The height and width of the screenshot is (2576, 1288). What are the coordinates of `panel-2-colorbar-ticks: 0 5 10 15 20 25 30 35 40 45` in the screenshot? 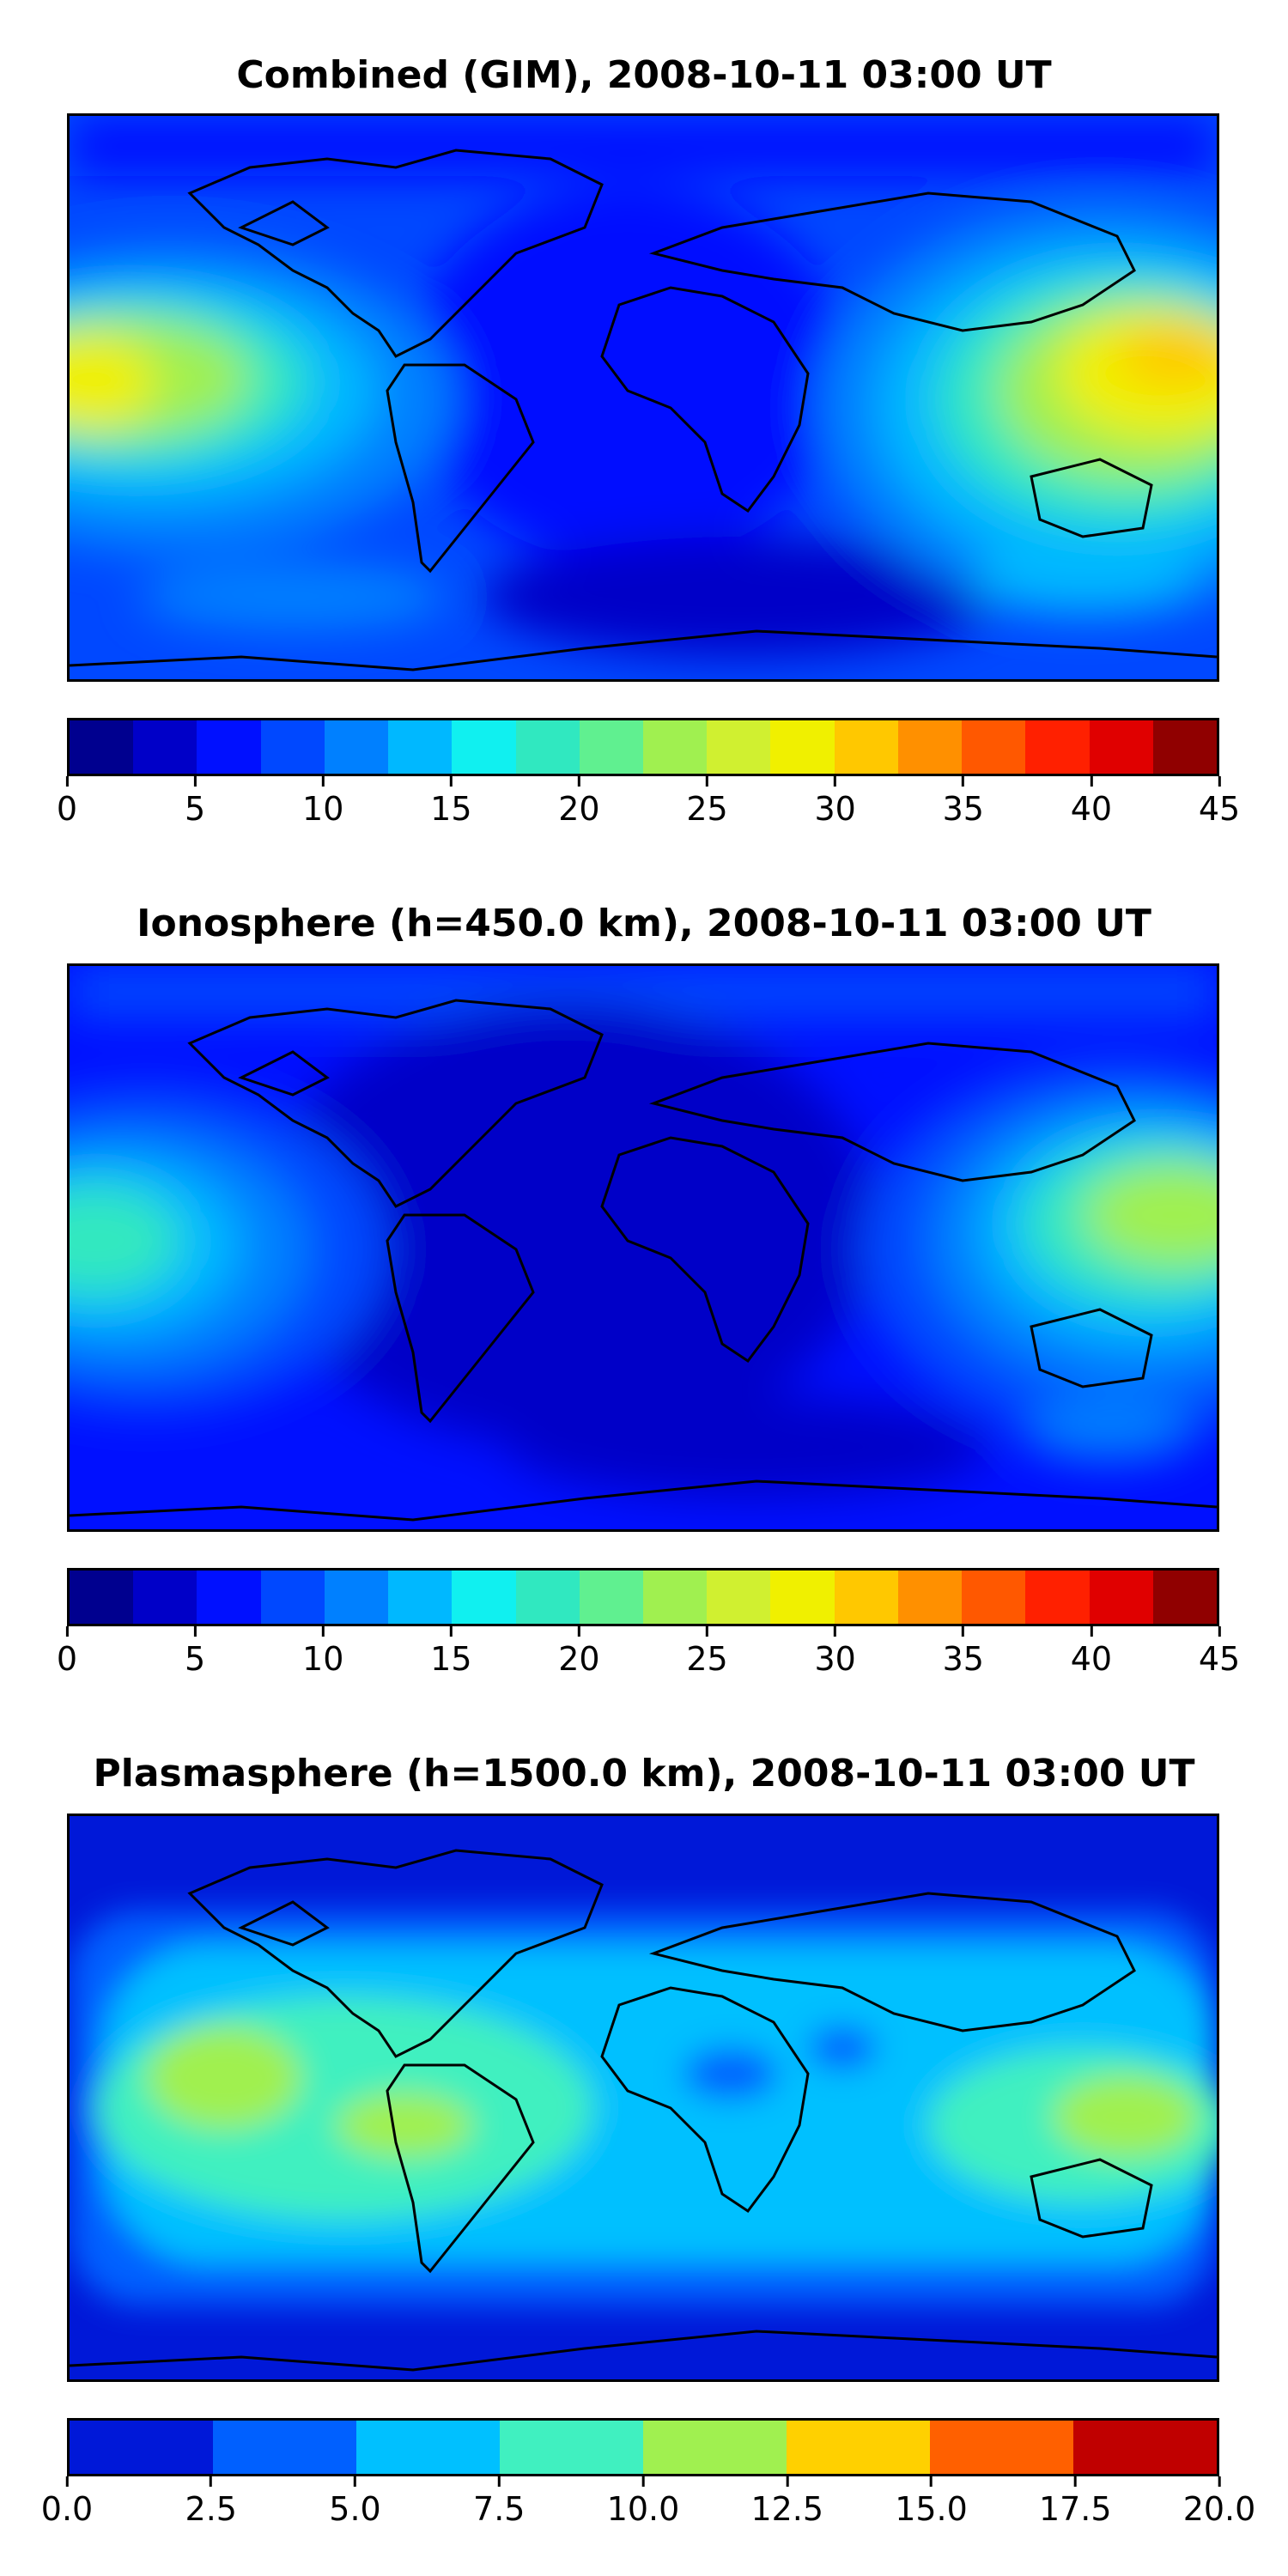 It's located at (649, 1652).